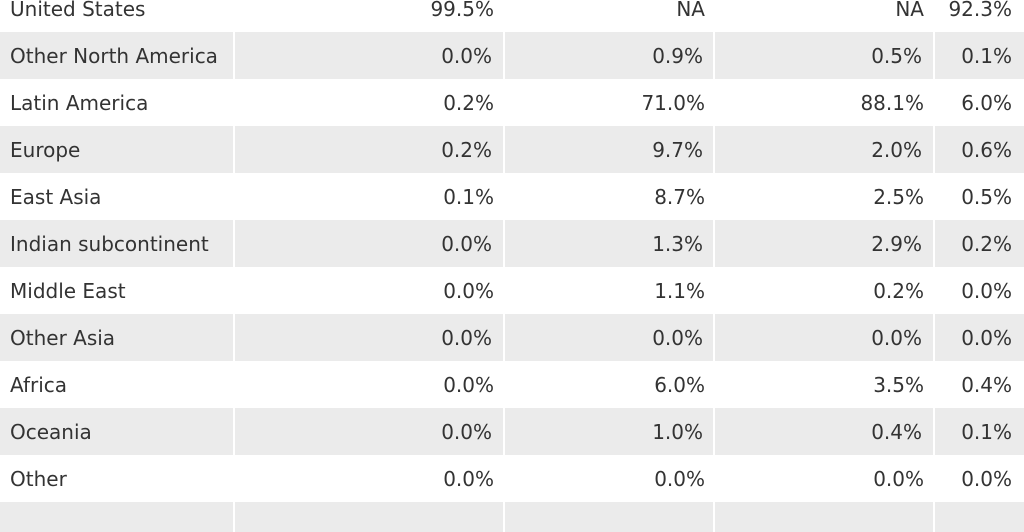  What do you see at coordinates (898, 384) in the screenshot?
I see `value-cell: 3.5%` at bounding box center [898, 384].